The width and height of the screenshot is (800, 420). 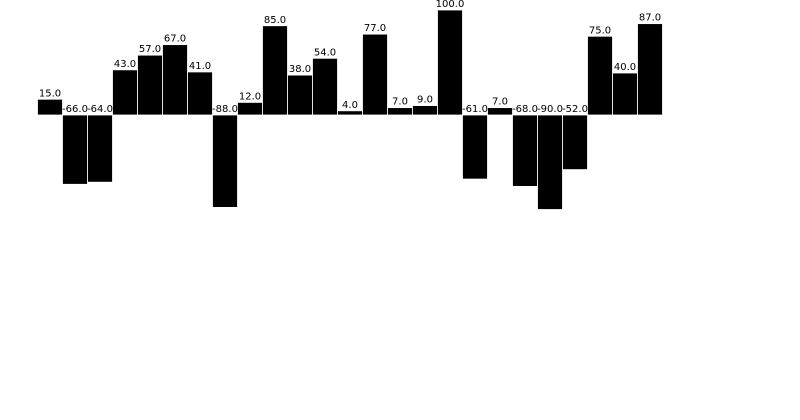 What do you see at coordinates (550, 109) in the screenshot?
I see `bar-label-20: -90.0` at bounding box center [550, 109].